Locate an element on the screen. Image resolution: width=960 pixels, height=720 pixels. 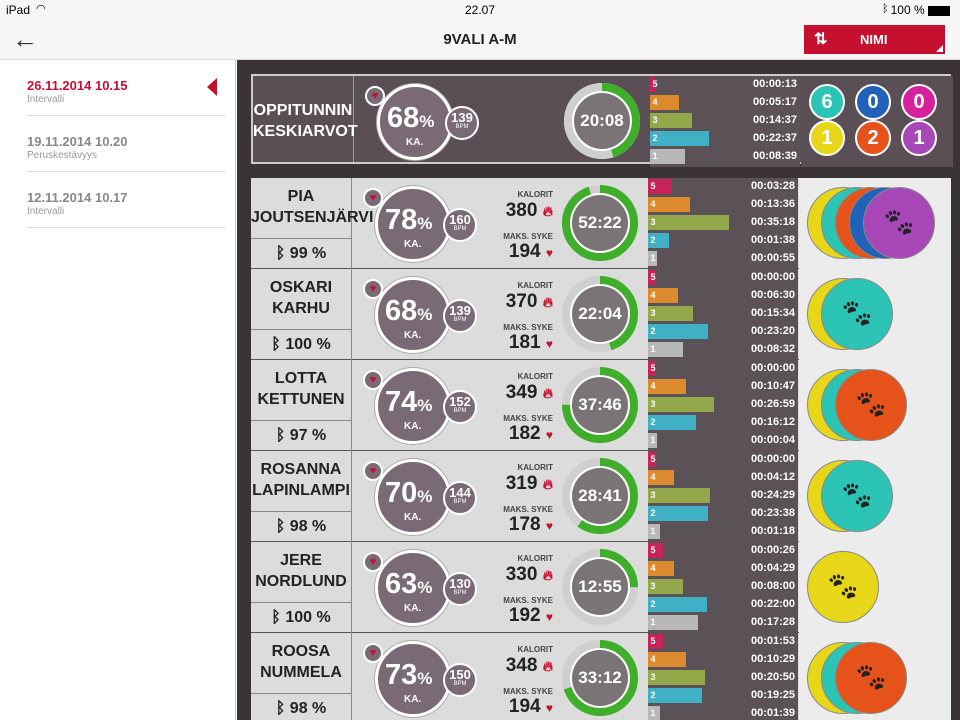
team-disc is located at coordinates (857, 314).